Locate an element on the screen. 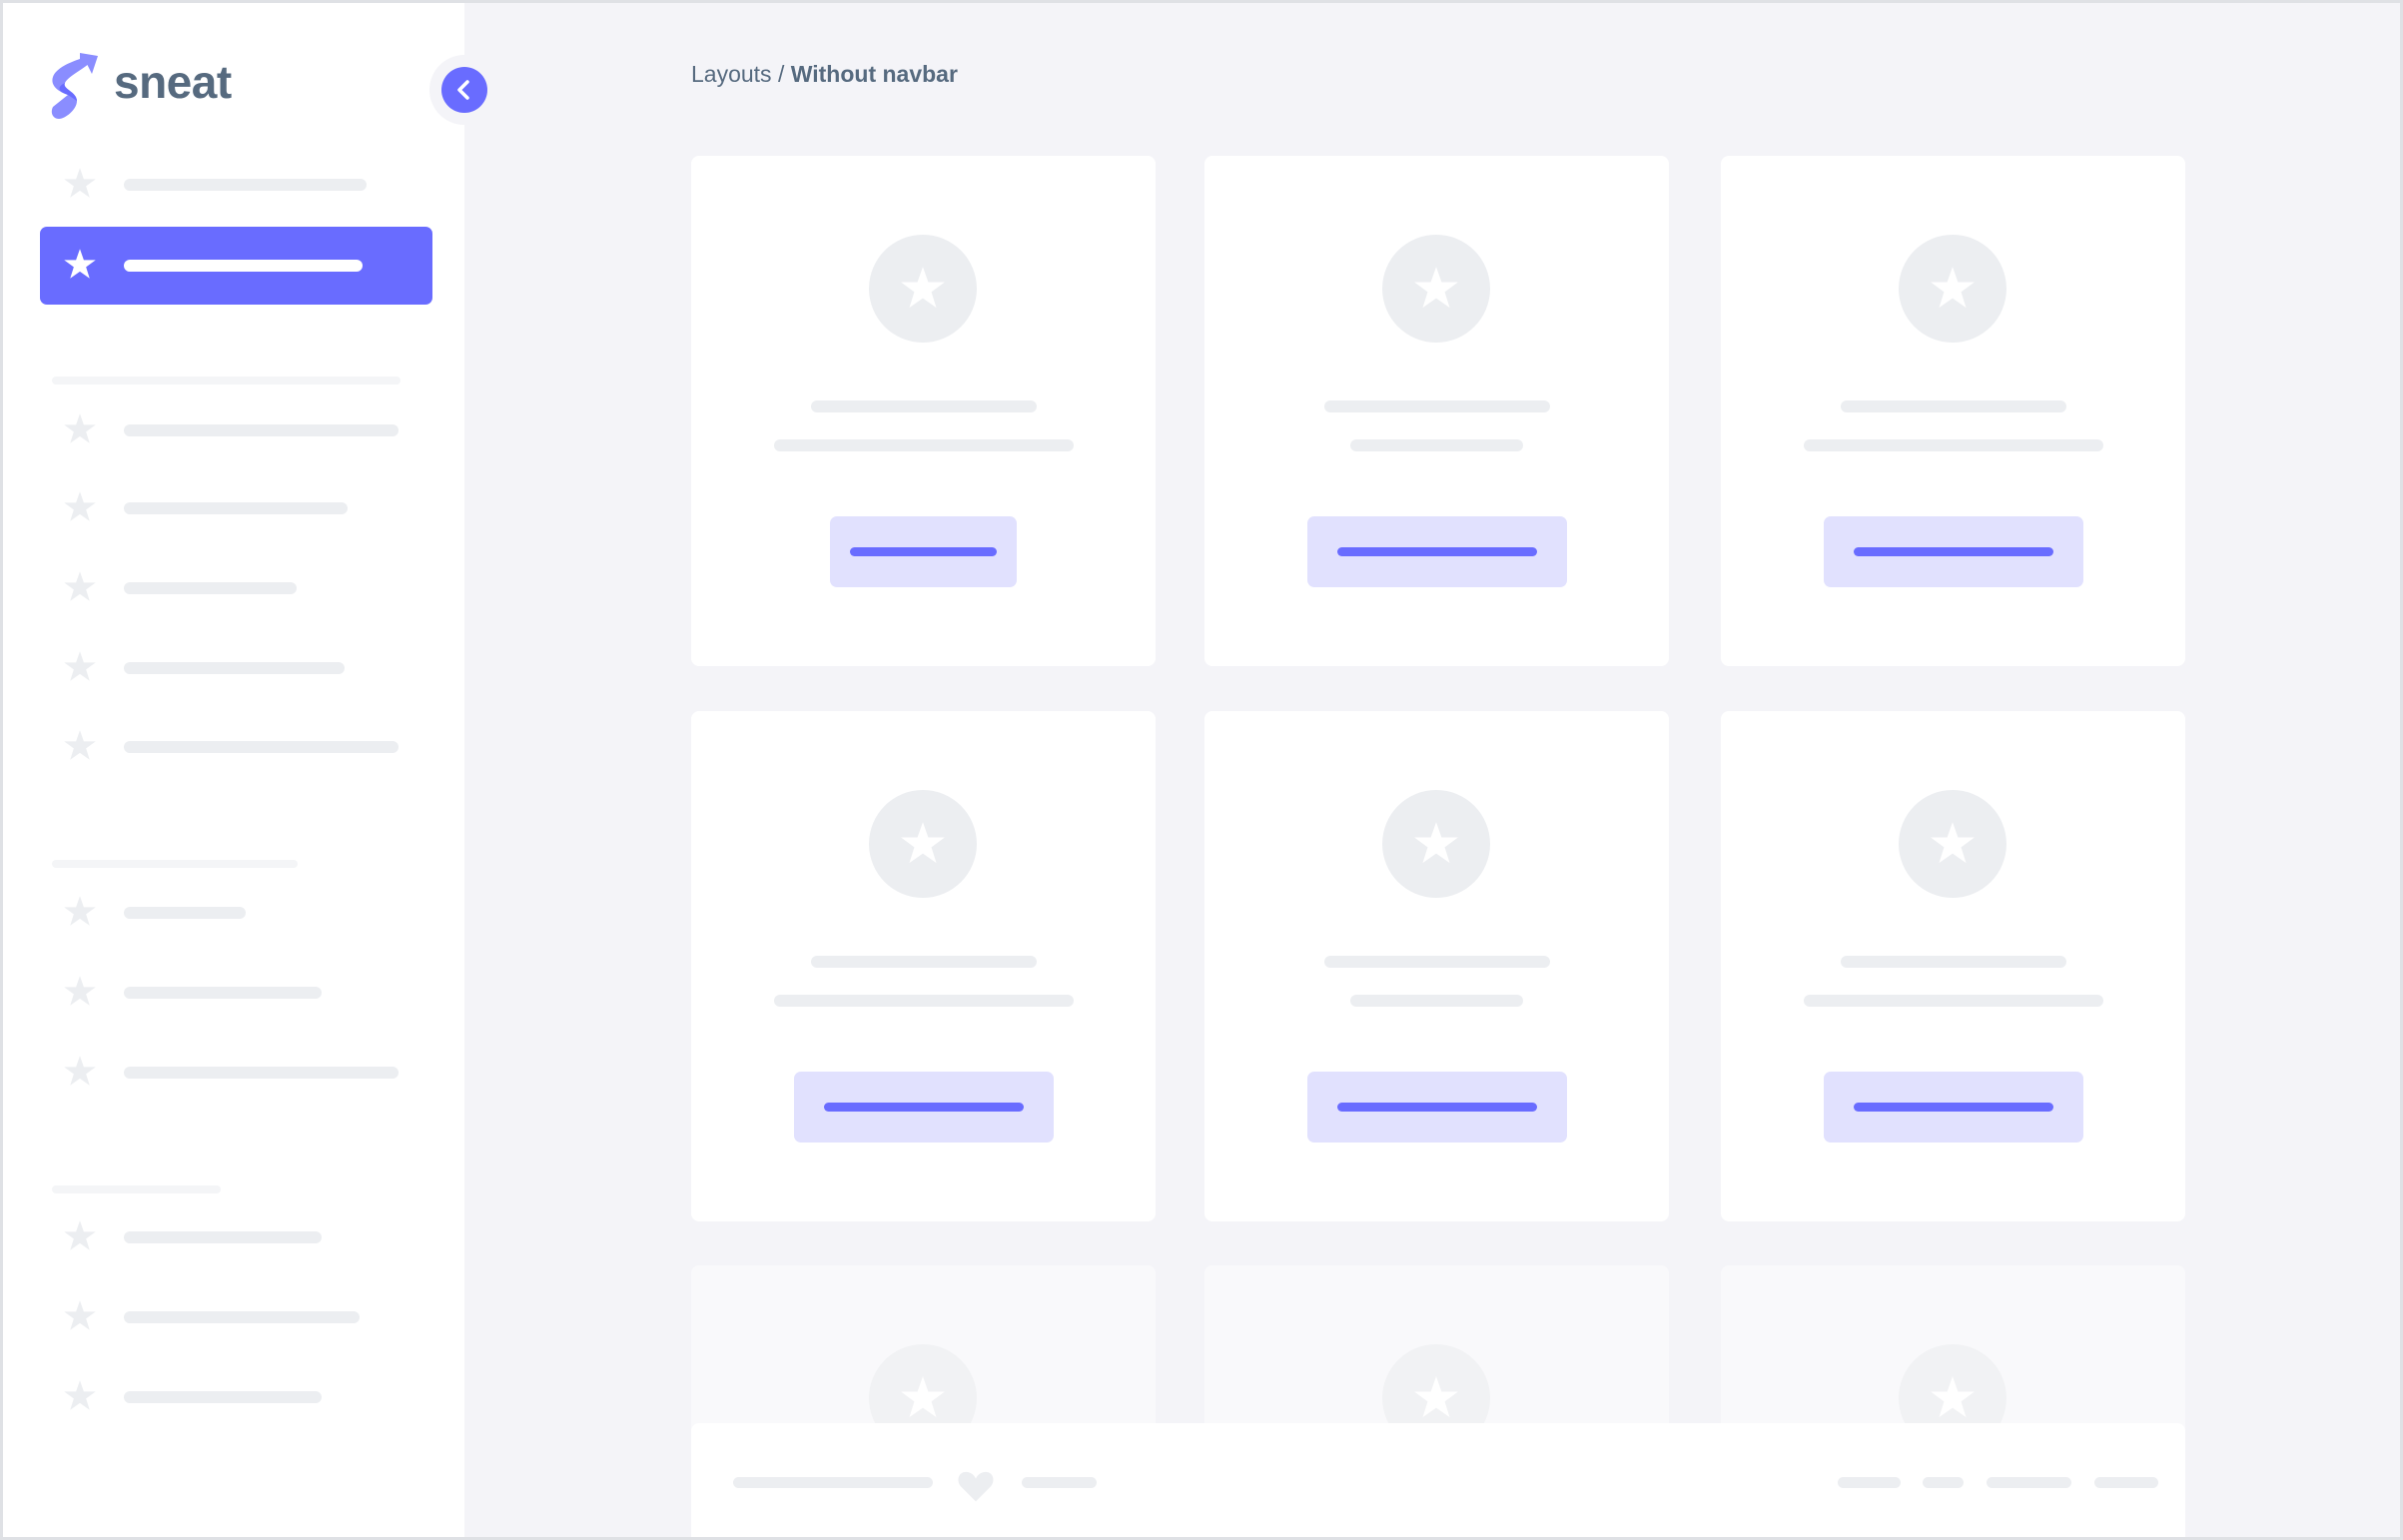  brand-name: sneat is located at coordinates (173, 82).